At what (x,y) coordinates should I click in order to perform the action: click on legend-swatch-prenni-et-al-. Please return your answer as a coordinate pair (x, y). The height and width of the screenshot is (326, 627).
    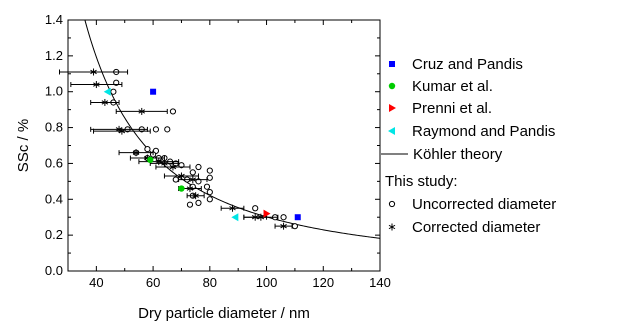
    Looking at the image, I should click on (392, 108).